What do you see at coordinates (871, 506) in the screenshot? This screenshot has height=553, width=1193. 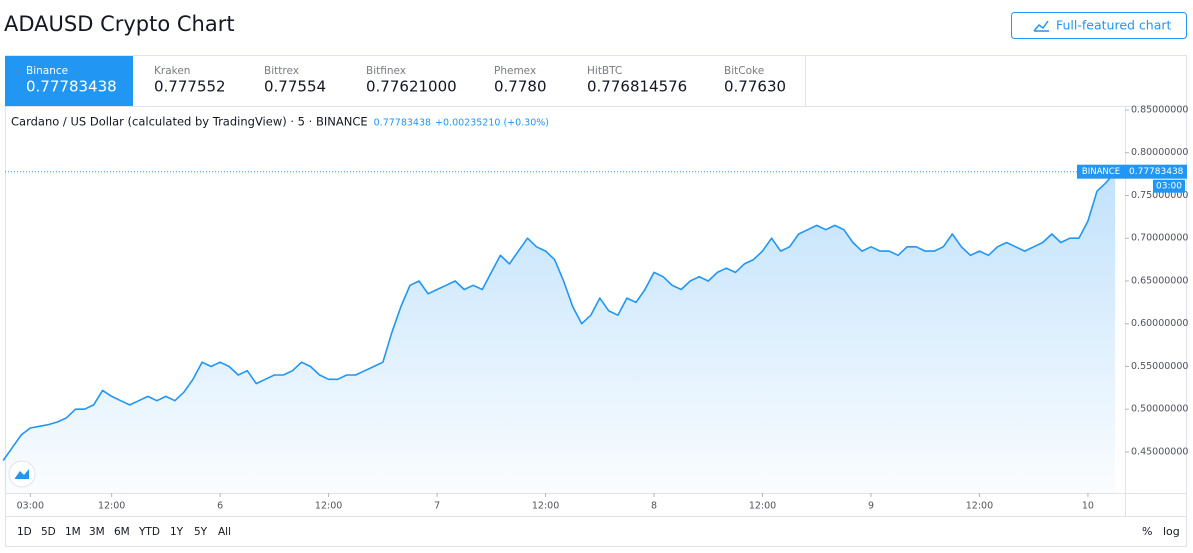 I see `x-tick-label: 9` at bounding box center [871, 506].